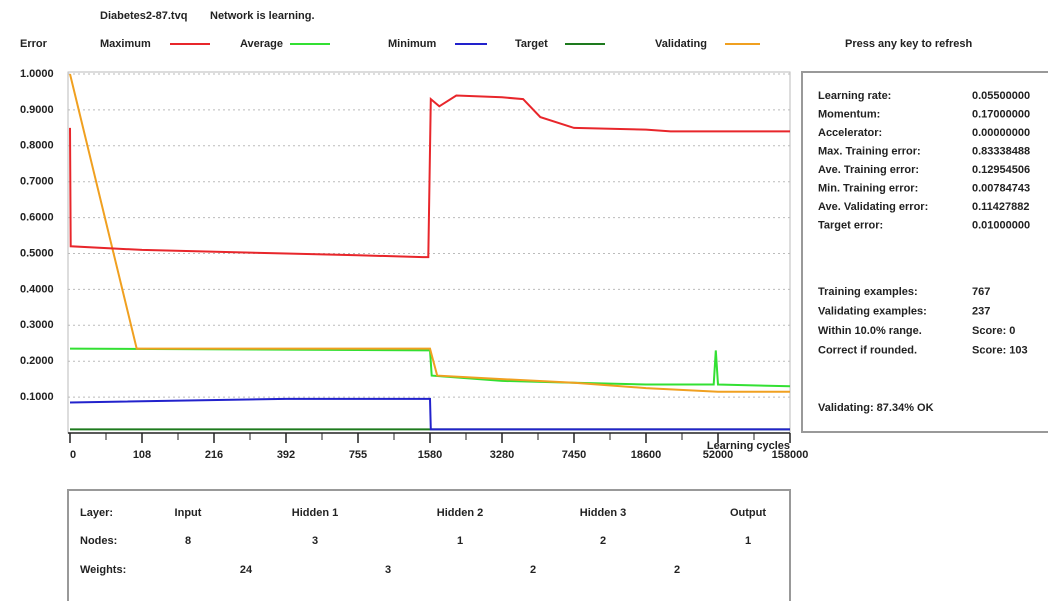 This screenshot has height=601, width=1048. What do you see at coordinates (868, 188) in the screenshot?
I see `param-label: Min. Training error:` at bounding box center [868, 188].